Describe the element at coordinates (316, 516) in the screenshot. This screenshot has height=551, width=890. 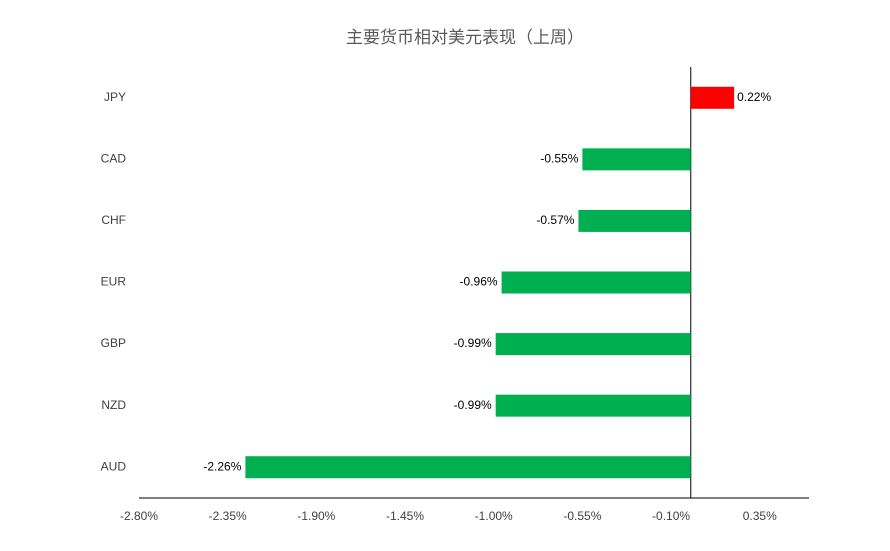
I see `x-tick-label: -1.90%` at that location.